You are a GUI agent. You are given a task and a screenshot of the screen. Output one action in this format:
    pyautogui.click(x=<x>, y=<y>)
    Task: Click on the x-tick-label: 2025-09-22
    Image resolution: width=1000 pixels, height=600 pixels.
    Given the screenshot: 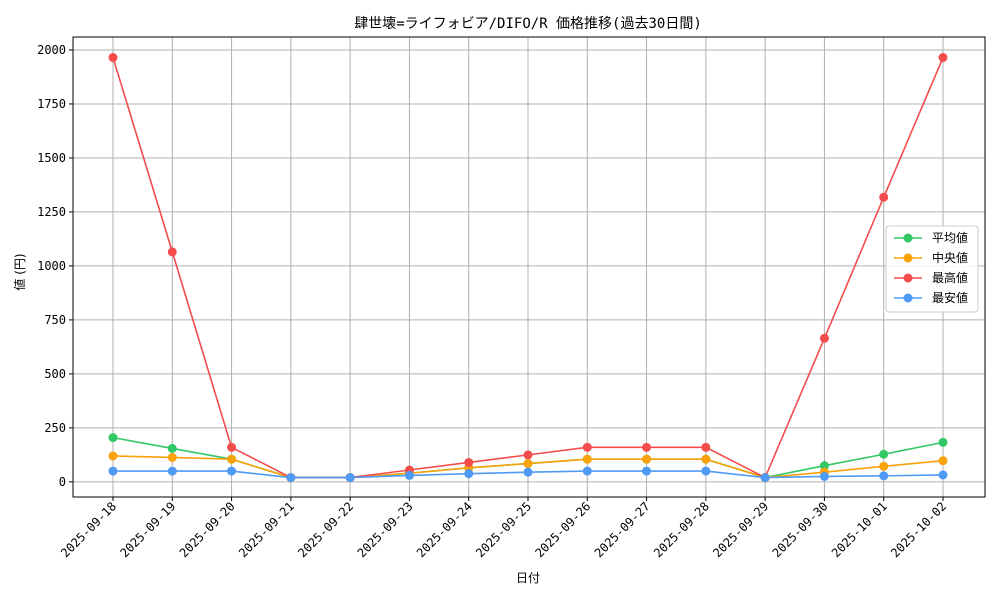 What is the action you would take?
    pyautogui.click(x=325, y=529)
    